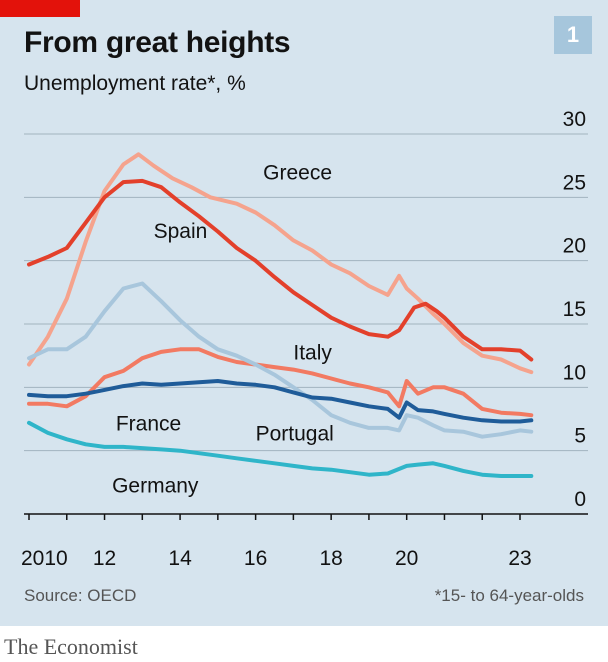  I want to click on footnote: *15- to 64-year-olds, so click(509, 595).